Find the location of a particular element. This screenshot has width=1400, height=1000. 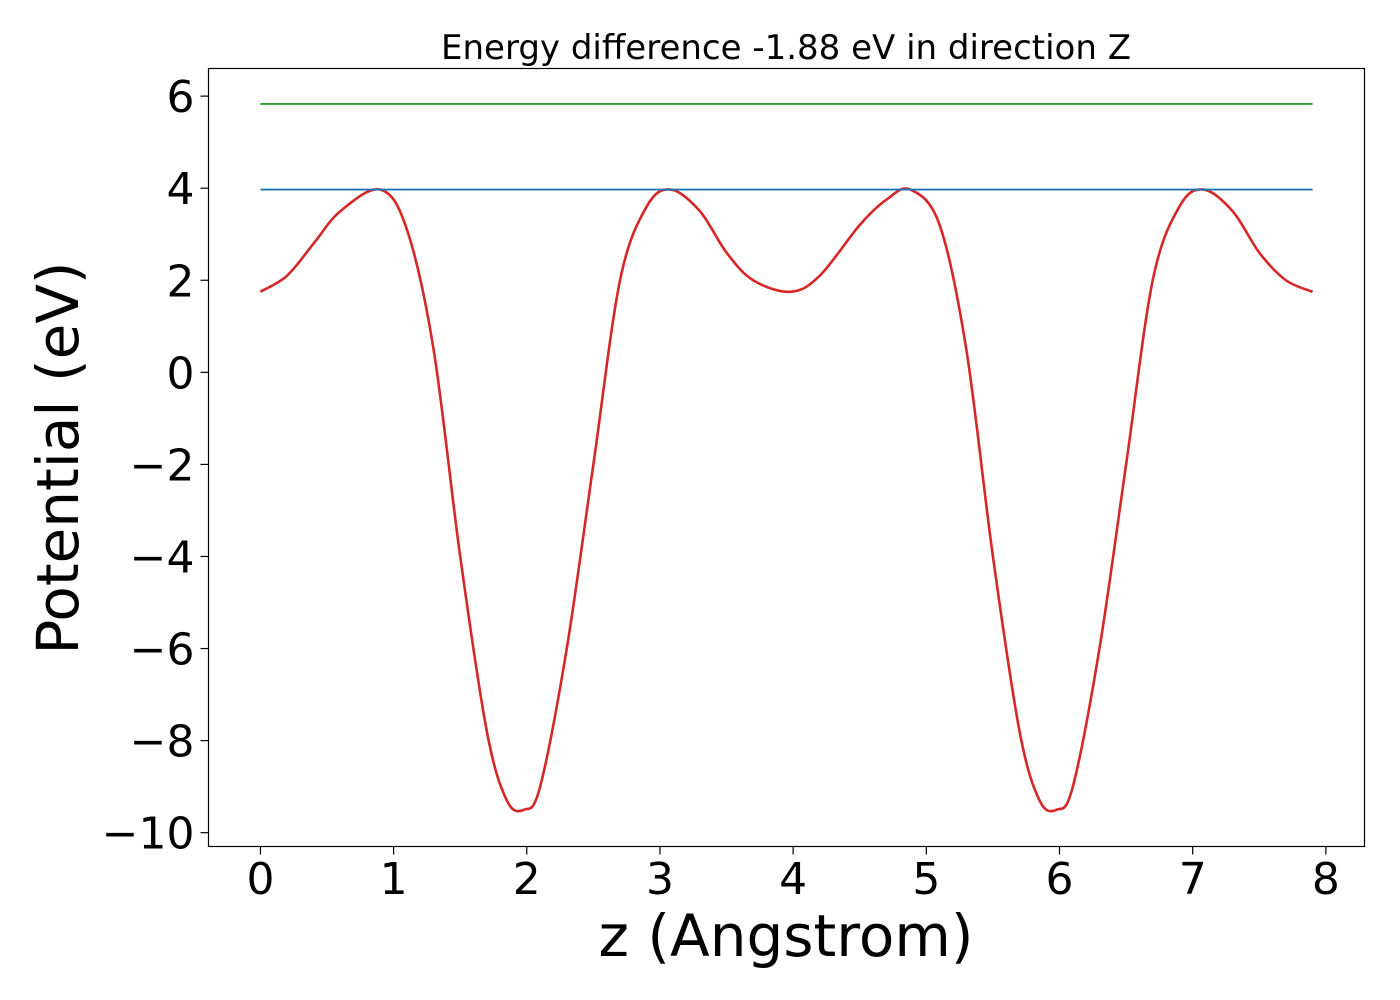

y-tick-label: −8 is located at coordinates (162, 742).